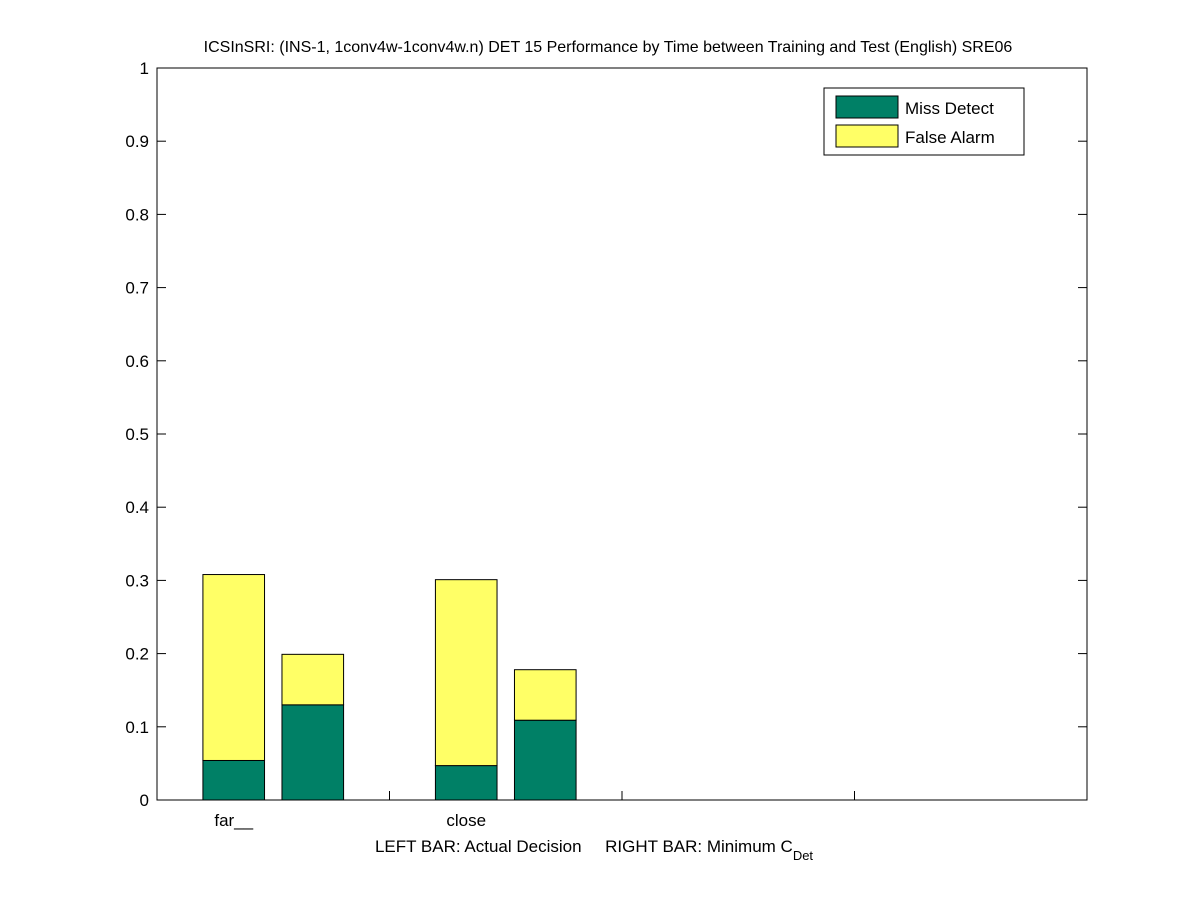  I want to click on y-tick-label: 0.9, so click(137, 141).